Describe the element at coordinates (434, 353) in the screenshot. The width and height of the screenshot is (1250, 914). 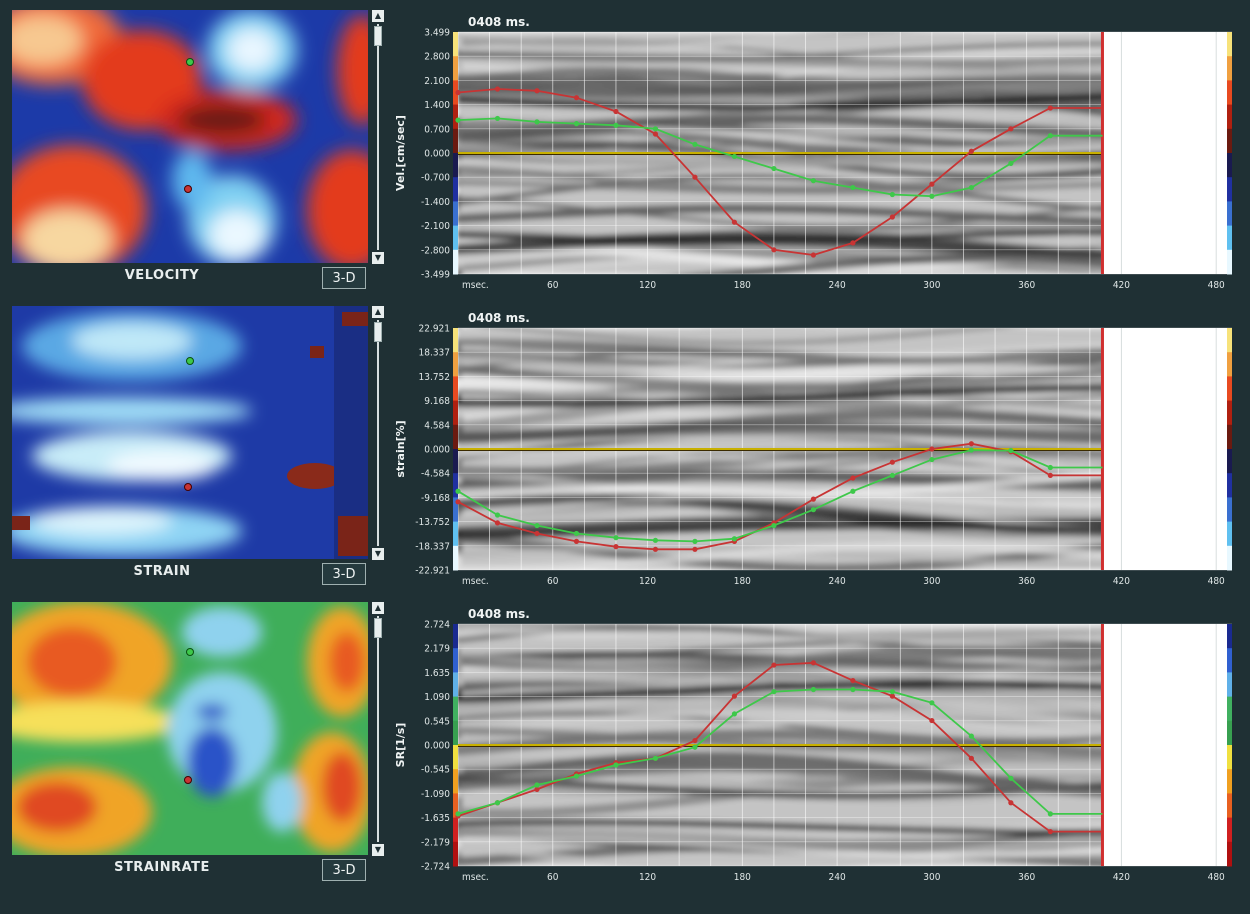
I see `y-tick-label: 18.337` at that location.